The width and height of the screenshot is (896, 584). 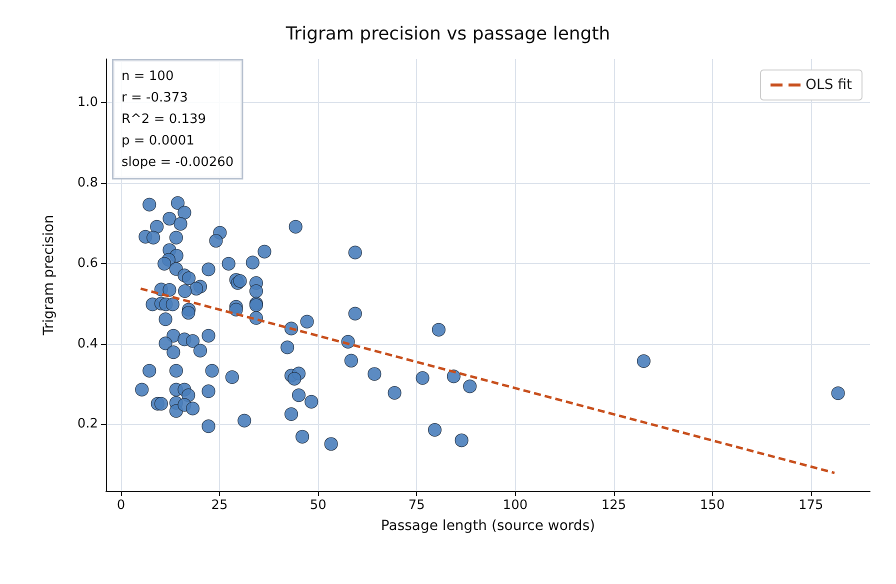 I want to click on x-axis-title: Passage length (source words), so click(x=488, y=526).